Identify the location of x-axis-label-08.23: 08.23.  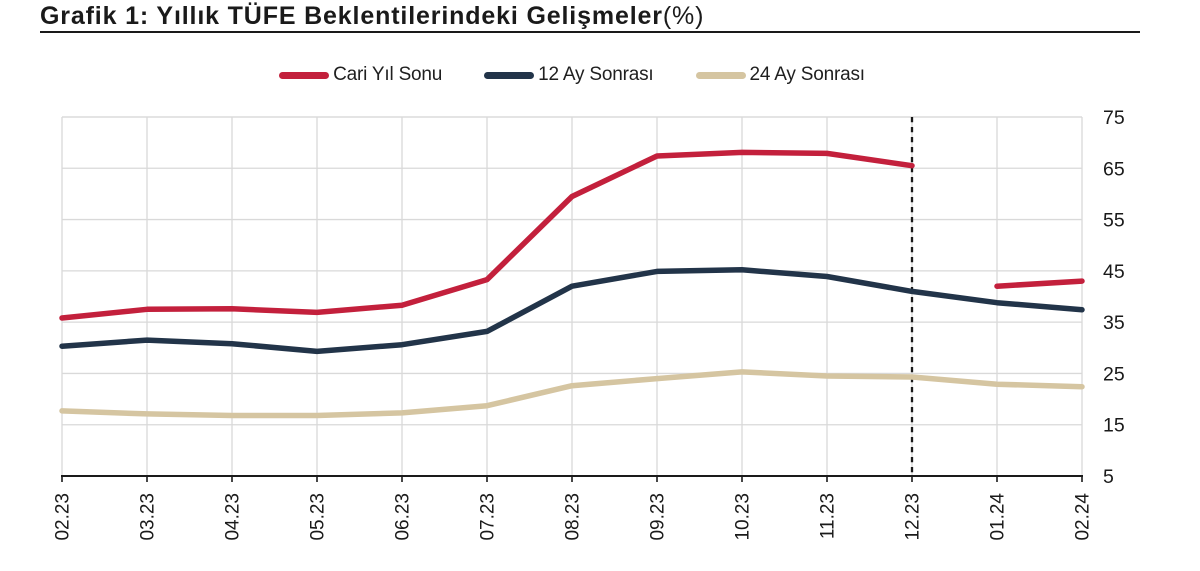
(573, 517).